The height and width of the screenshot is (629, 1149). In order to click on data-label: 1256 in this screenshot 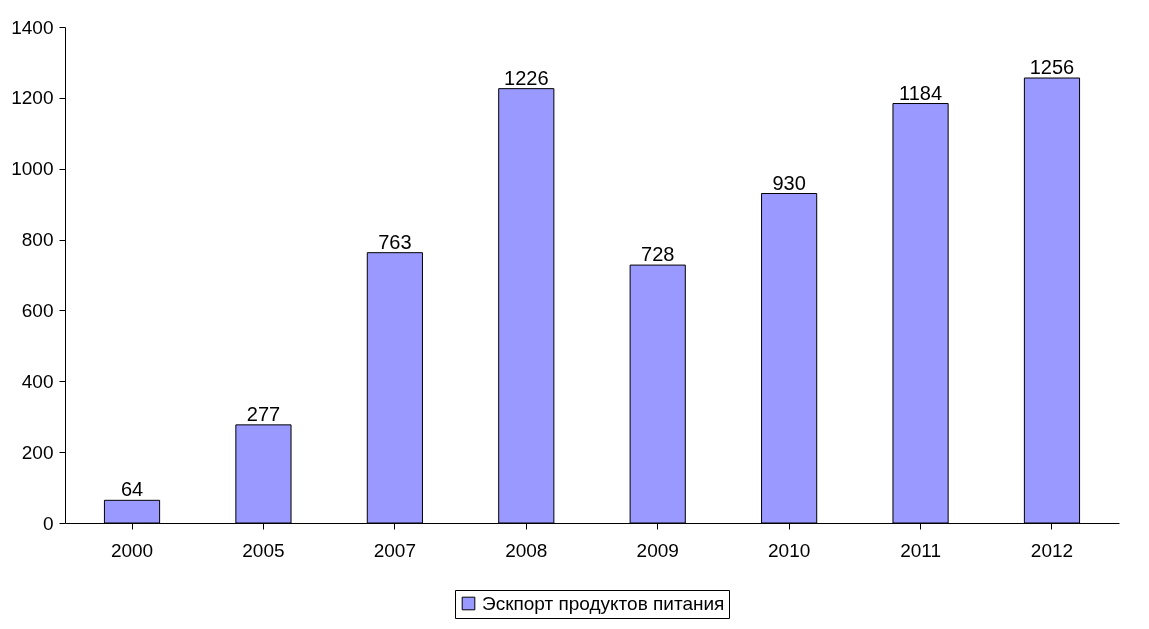, I will do `click(1052, 67)`.